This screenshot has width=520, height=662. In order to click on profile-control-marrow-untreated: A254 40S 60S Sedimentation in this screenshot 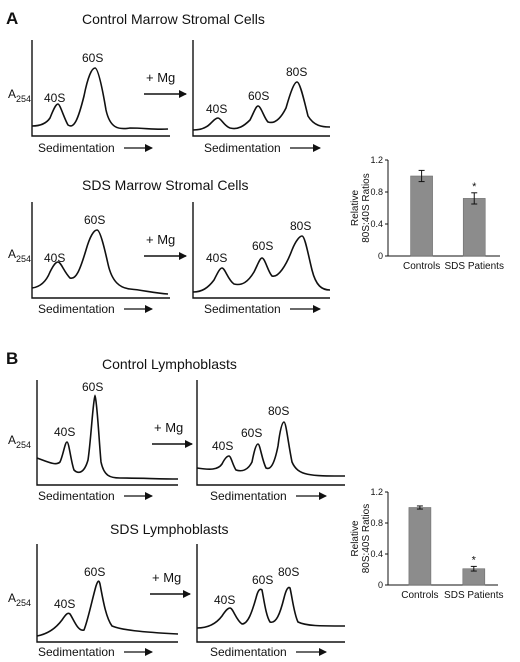, I will do `click(89, 97)`.